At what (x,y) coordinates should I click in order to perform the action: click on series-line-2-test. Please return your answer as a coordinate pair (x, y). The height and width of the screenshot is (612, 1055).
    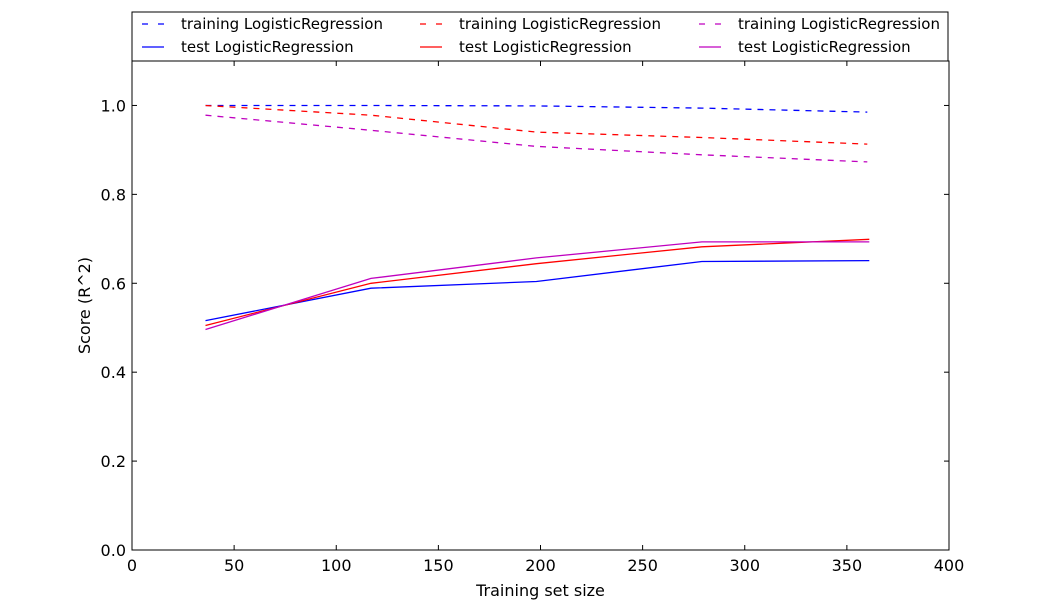
    Looking at the image, I should click on (537, 290).